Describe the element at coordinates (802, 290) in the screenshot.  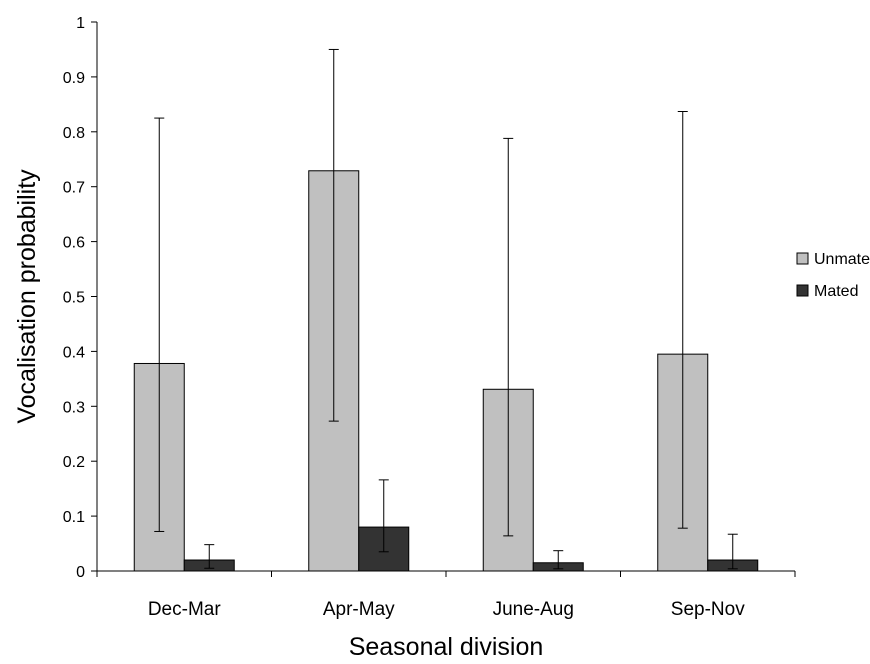
I see `legend-swatch-mated` at that location.